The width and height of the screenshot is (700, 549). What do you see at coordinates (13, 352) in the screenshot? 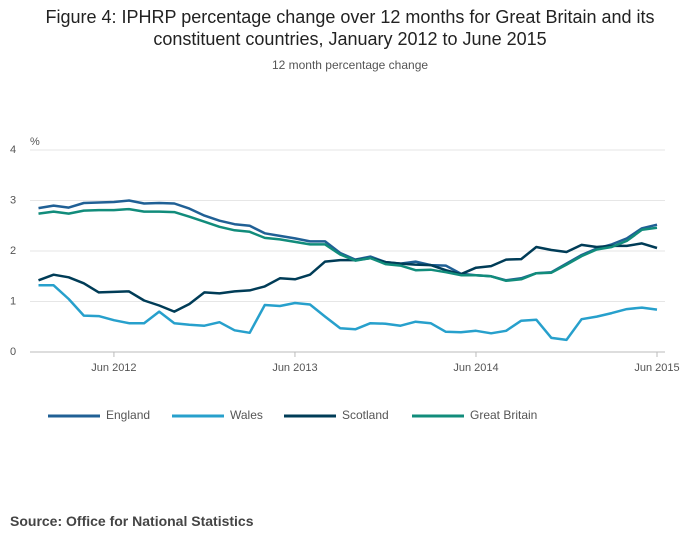
I see `y-tick-label: 0` at bounding box center [13, 352].